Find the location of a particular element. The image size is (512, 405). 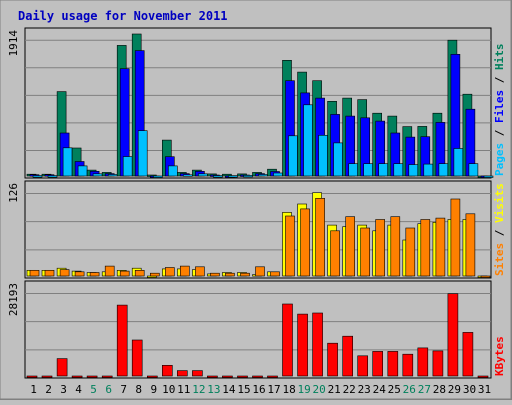

x-tick-day-29: 29 is located at coordinates (454, 389).